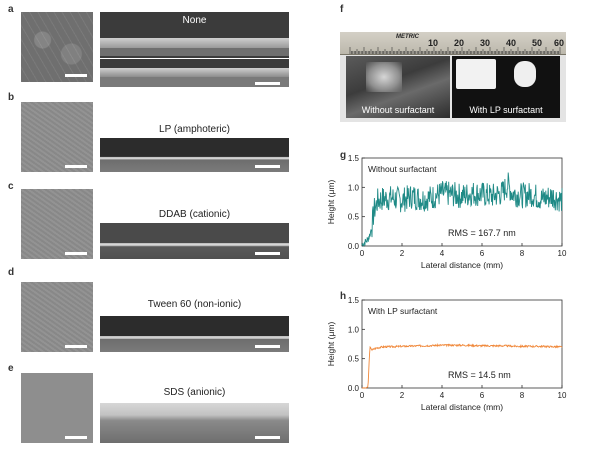 This screenshot has height=458, width=600. What do you see at coordinates (57, 137) in the screenshot?
I see `panel-b-top-view` at bounding box center [57, 137].